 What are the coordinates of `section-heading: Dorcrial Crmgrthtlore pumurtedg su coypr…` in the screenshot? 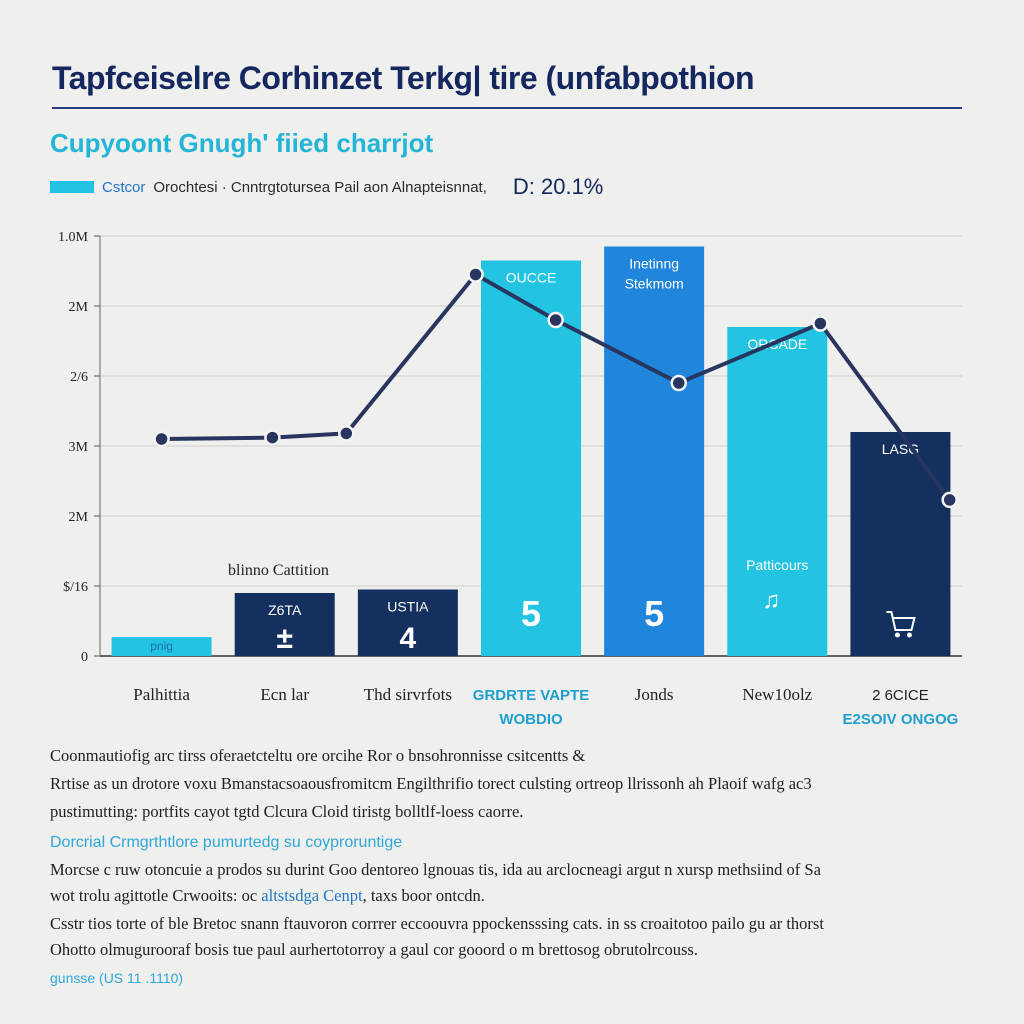 It's located at (226, 842).